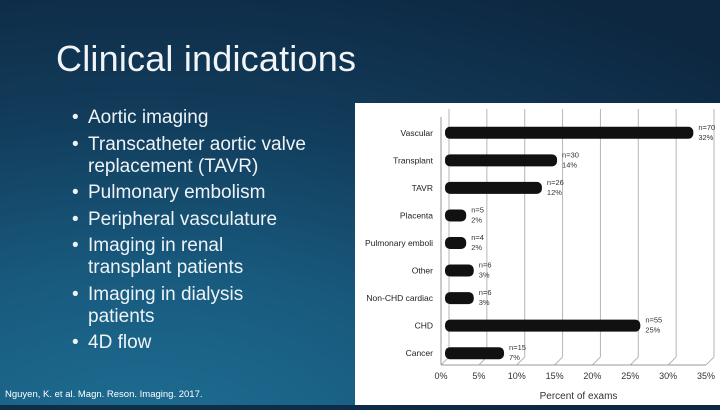 The width and height of the screenshot is (720, 410). Describe the element at coordinates (554, 192) in the screenshot. I see `bar-value-label: 12%` at that location.